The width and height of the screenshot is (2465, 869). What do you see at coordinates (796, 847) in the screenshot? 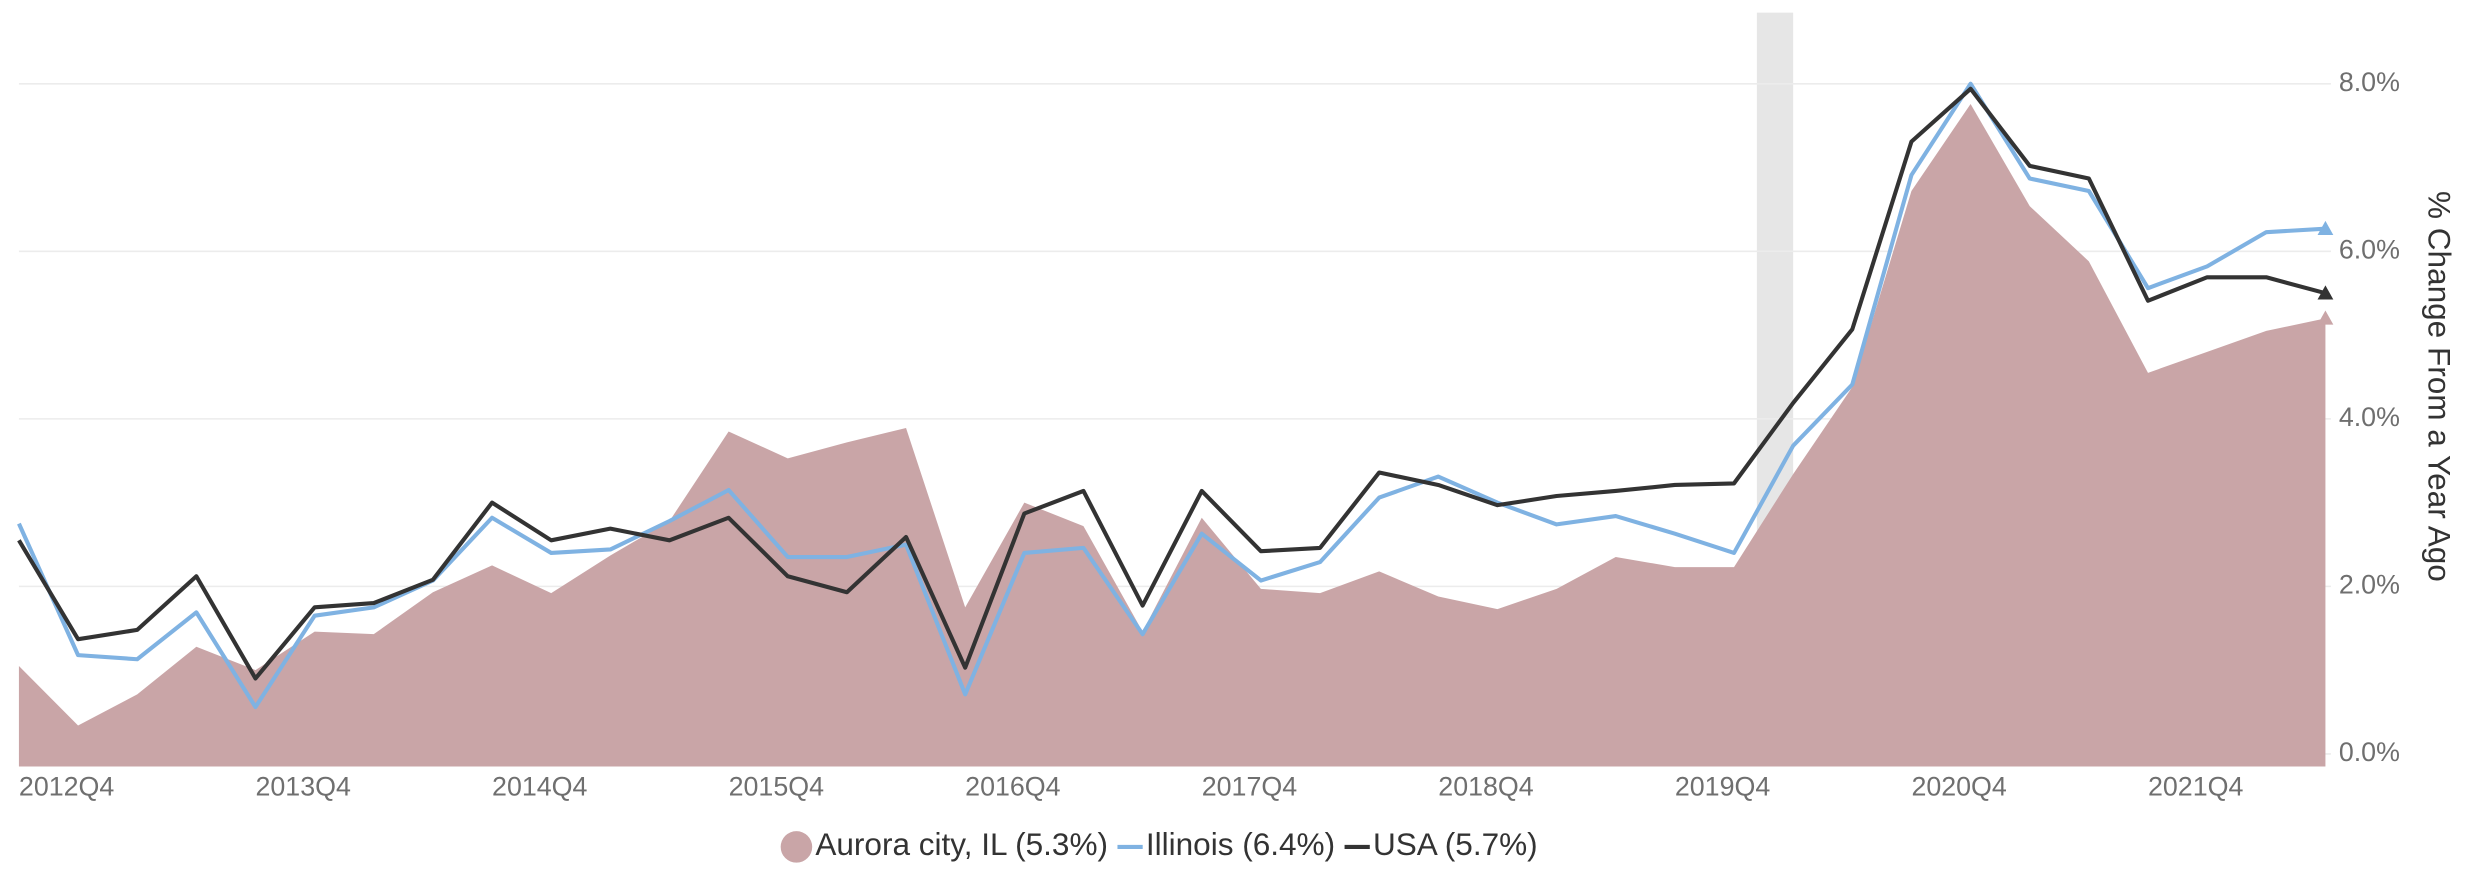
I see `legend-swatch` at bounding box center [796, 847].